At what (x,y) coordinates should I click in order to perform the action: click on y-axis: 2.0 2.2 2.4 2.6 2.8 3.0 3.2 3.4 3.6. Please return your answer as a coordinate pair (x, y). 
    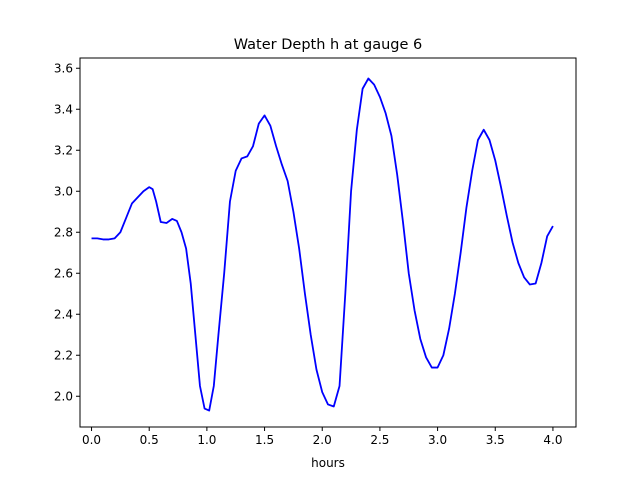
    Looking at the image, I should click on (67, 232).